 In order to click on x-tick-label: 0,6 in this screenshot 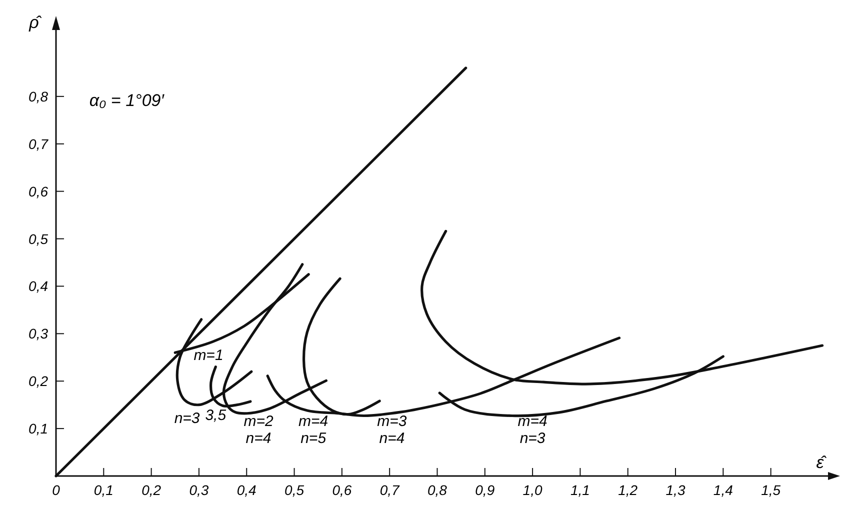, I will do `click(342, 490)`.